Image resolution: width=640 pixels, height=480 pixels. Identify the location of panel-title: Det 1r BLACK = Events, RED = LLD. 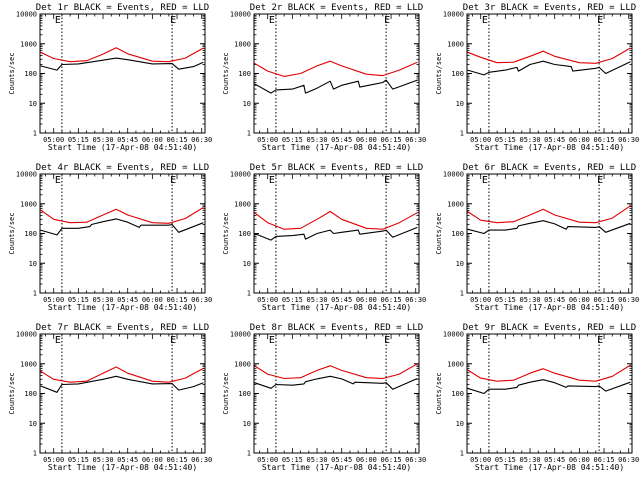
(122, 8).